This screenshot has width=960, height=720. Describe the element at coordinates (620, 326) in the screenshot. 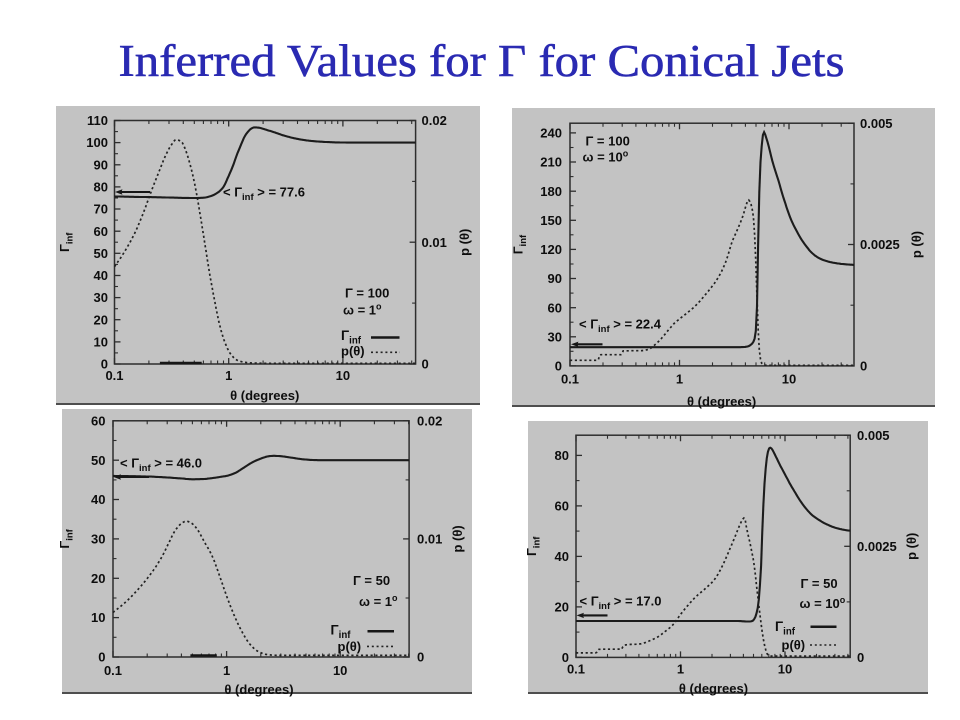

I see `svg-text: < Γinf > = 22.4` at that location.